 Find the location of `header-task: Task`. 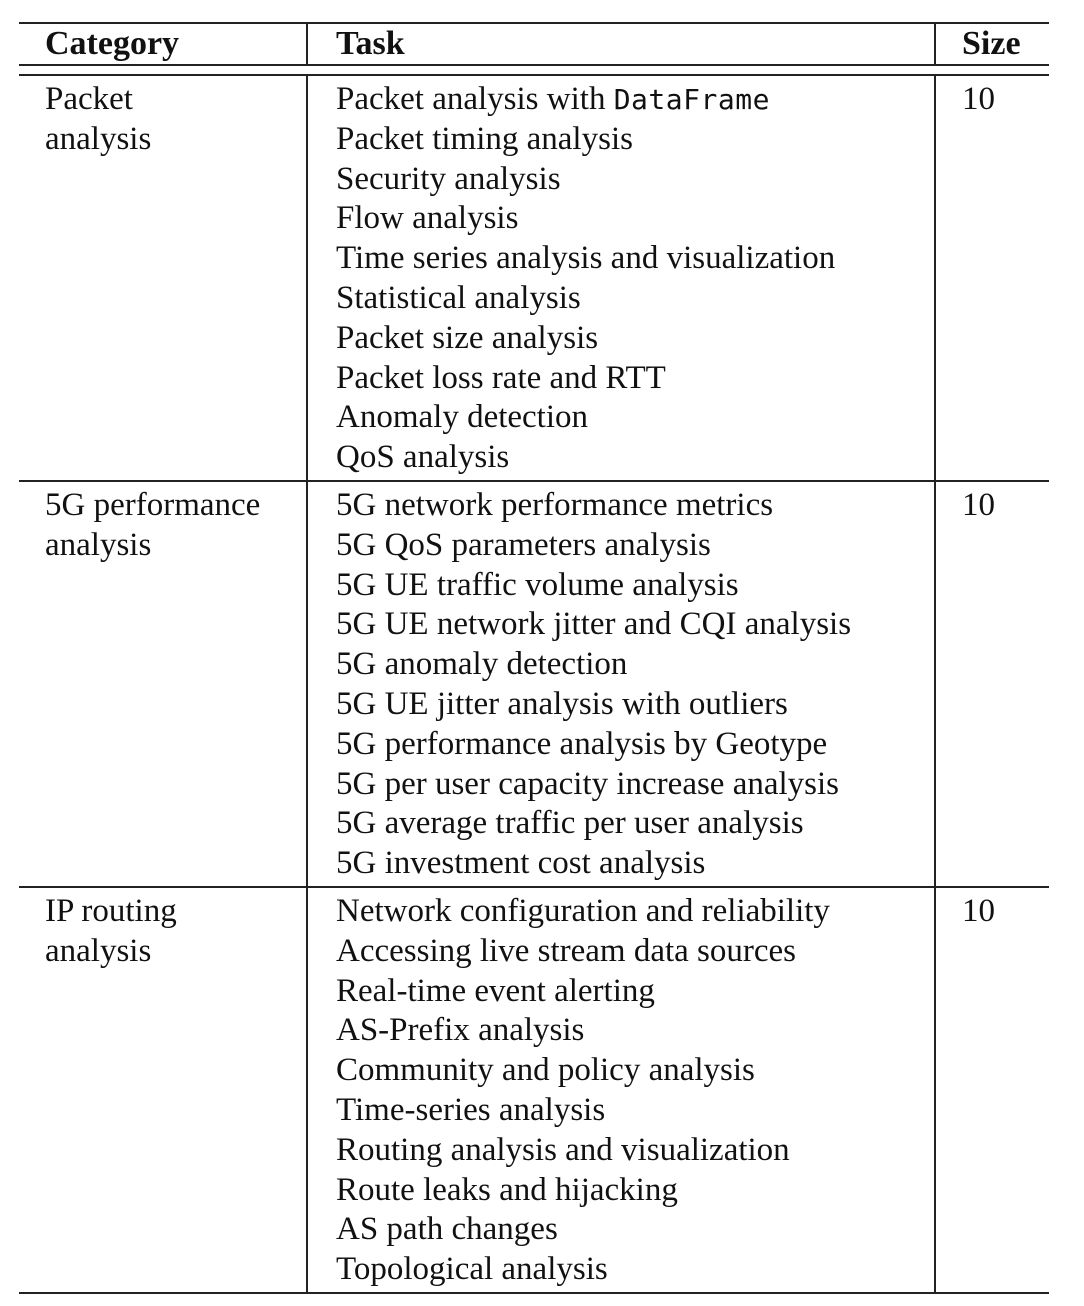

header-task: Task is located at coordinates (620, 44).